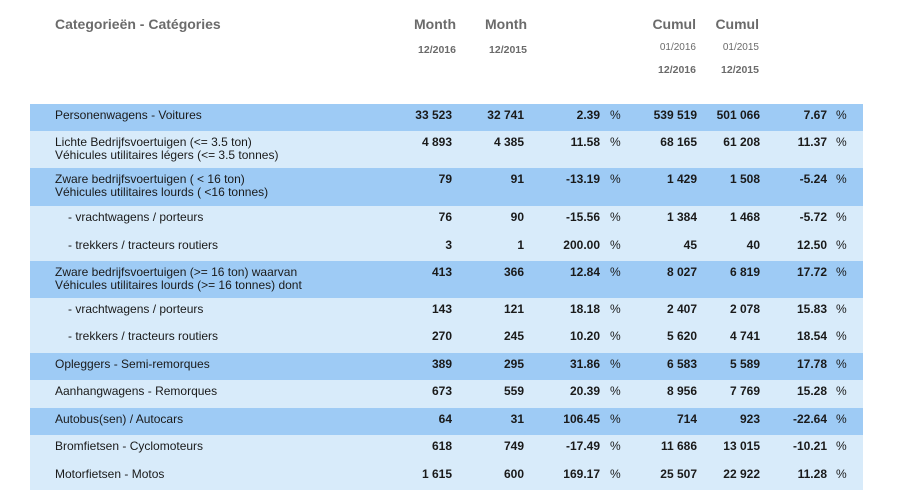 The image size is (898, 500). I want to click on cumul-2015-value: 5 589, so click(744, 364).